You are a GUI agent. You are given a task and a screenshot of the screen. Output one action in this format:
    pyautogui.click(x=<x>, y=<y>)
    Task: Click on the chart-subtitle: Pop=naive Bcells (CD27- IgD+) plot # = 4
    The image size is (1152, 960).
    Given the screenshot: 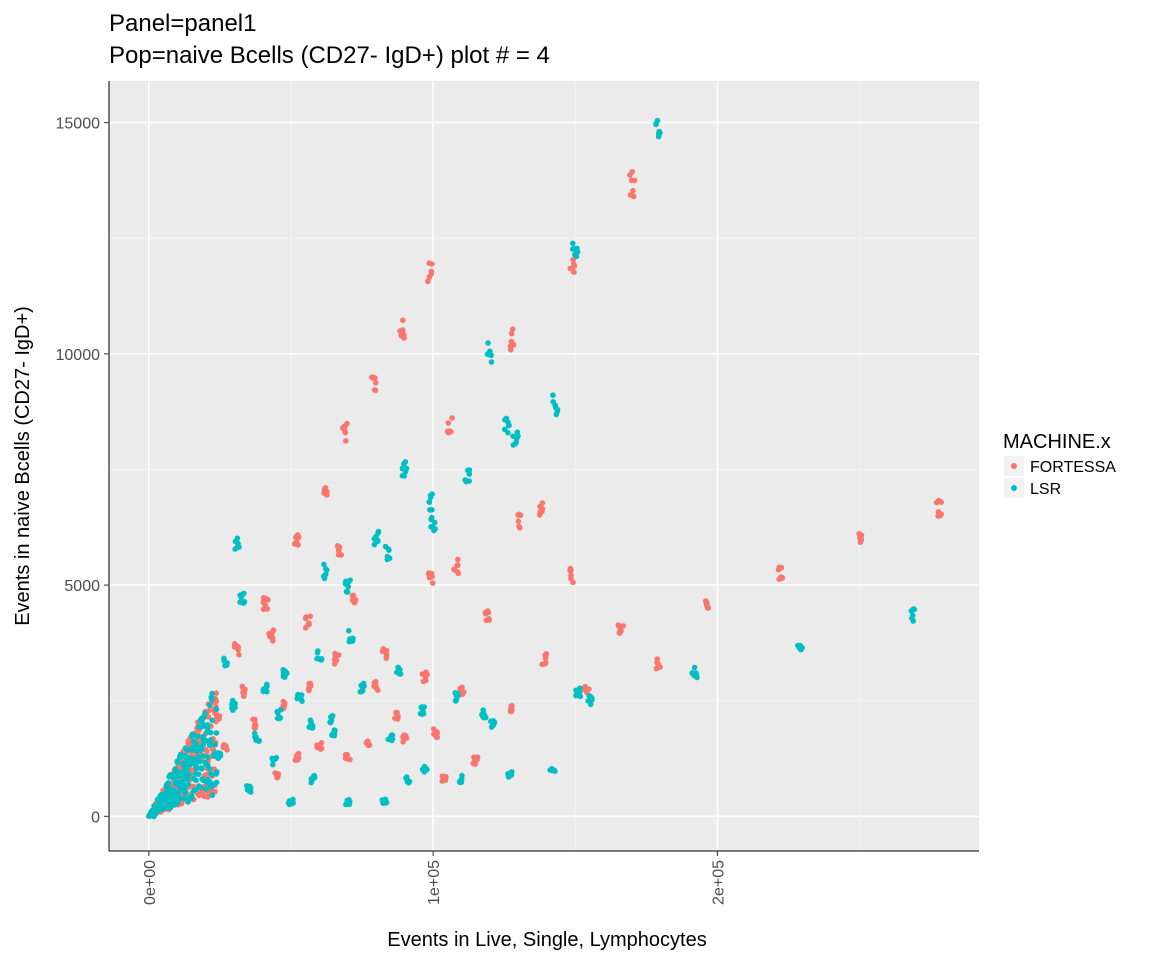 What is the action you would take?
    pyautogui.click(x=329, y=55)
    